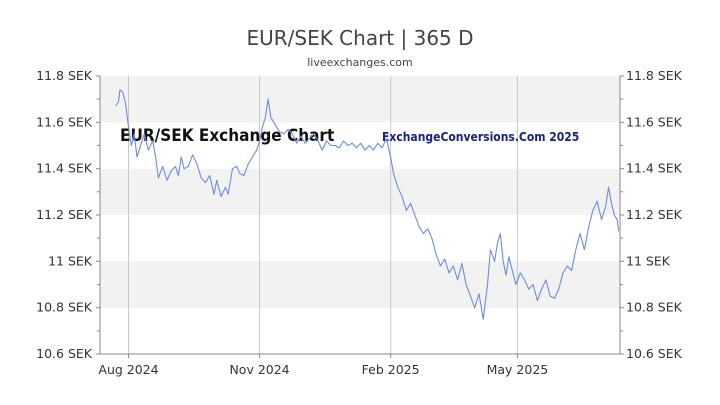 This screenshot has height=405, width=720. What do you see at coordinates (654, 168) in the screenshot?
I see `y-tick-label-right: 11.4 SEK` at bounding box center [654, 168].